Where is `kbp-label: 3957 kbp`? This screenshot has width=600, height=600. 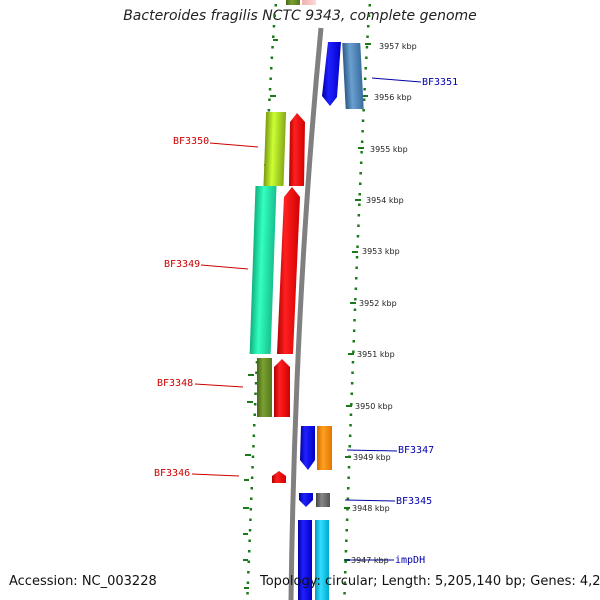 kbp-label: 3957 kbp is located at coordinates (398, 46).